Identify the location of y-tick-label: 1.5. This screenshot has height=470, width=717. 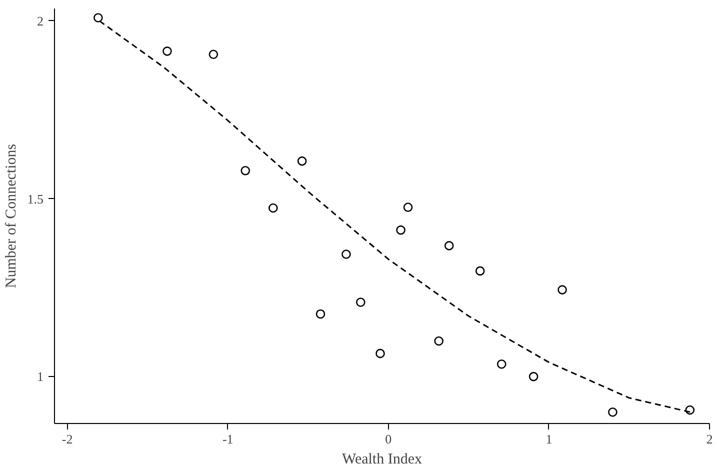
(35, 198).